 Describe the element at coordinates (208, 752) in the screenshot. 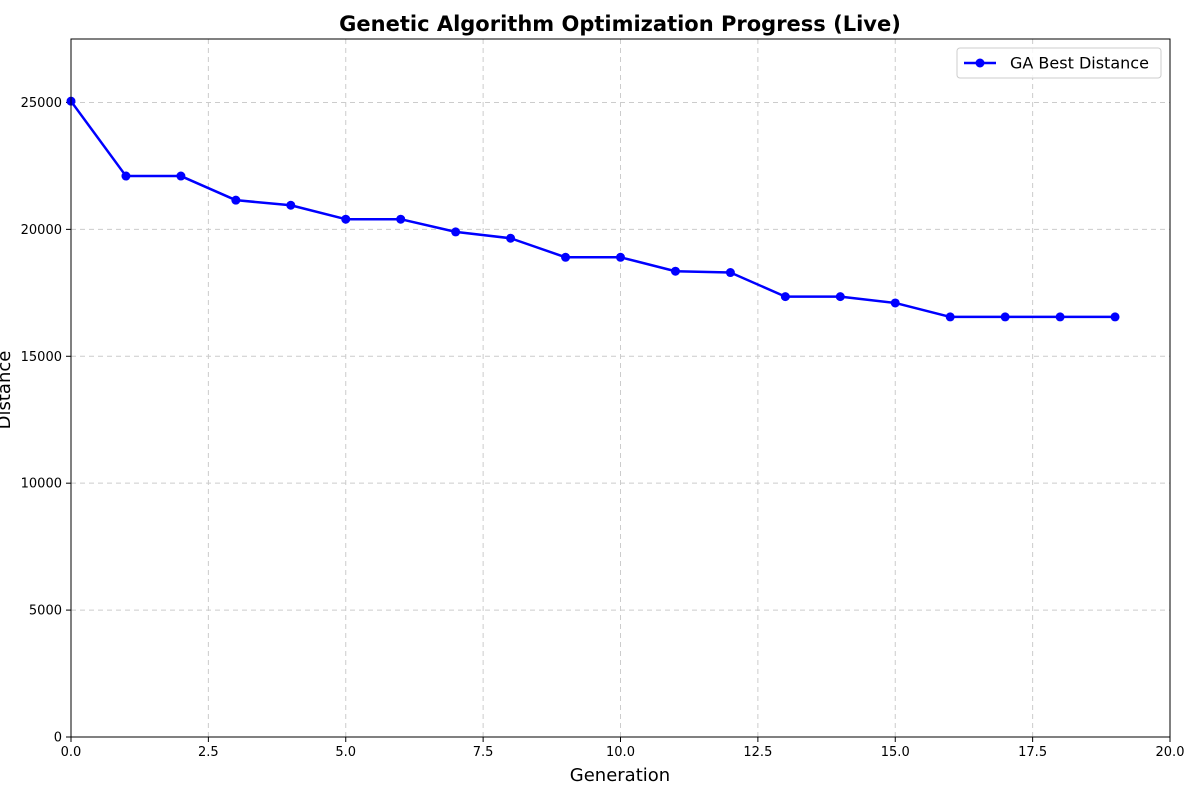

I see `x-tick-label: 2.5` at that location.